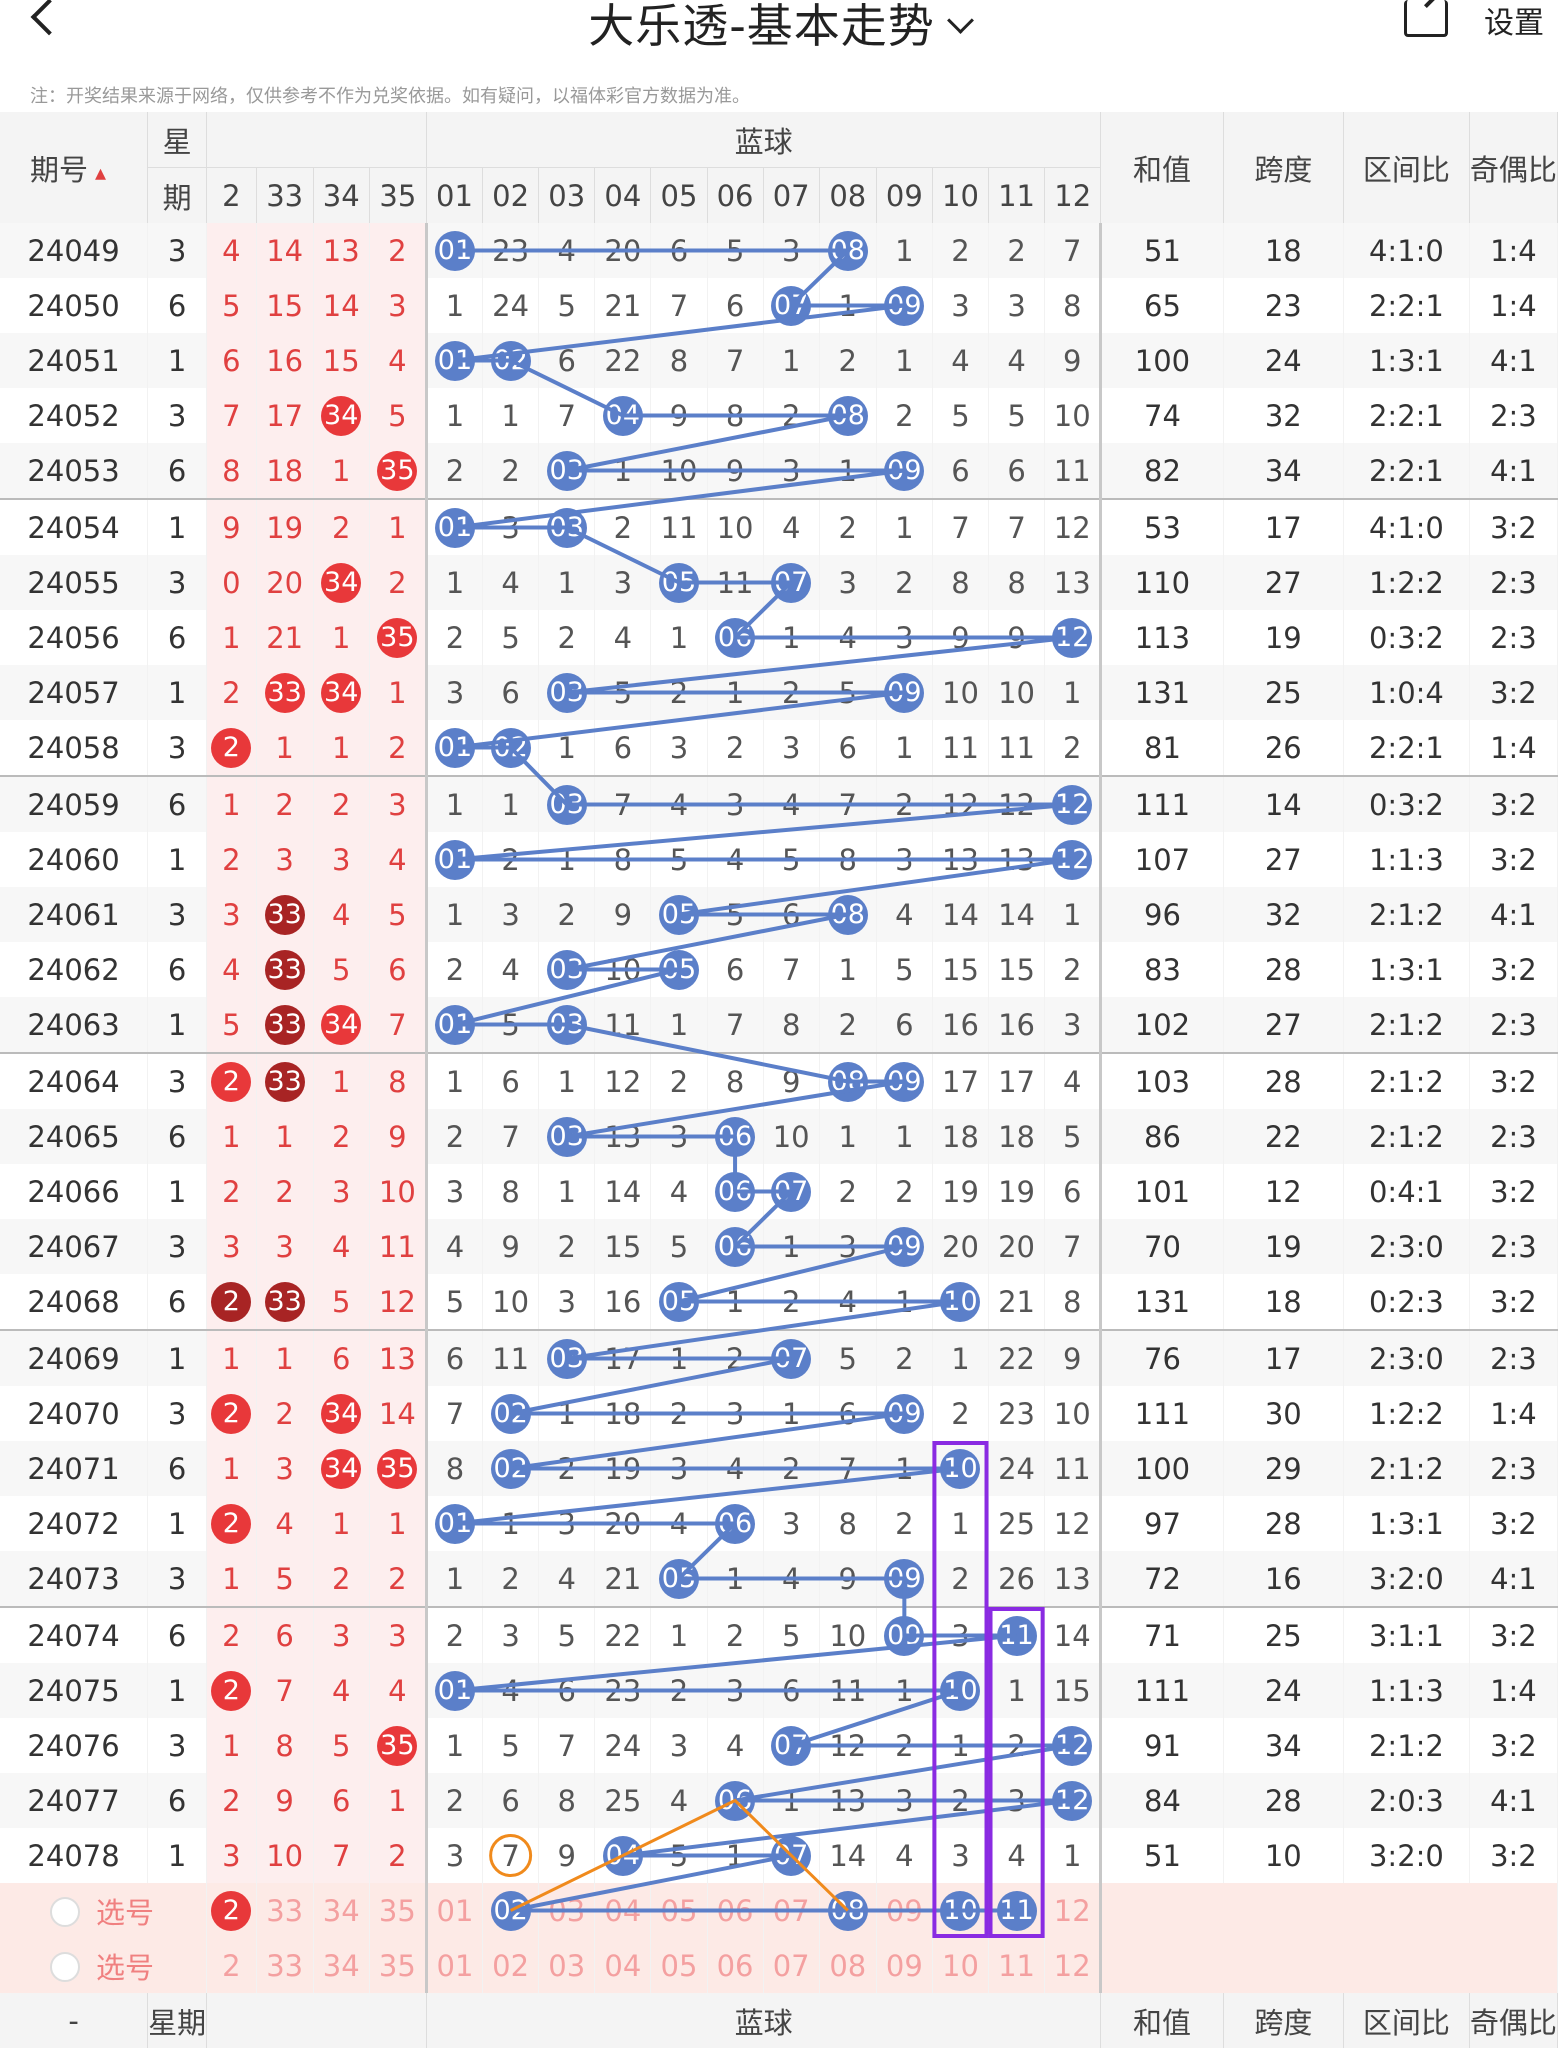  What do you see at coordinates (779, 1690) in the screenshot?
I see `table-row: 24075 1 2 7 4 4 01 4 6 23 2 3 6 11 1 10 1 15 111 24 1:1:3 1:4` at bounding box center [779, 1690].